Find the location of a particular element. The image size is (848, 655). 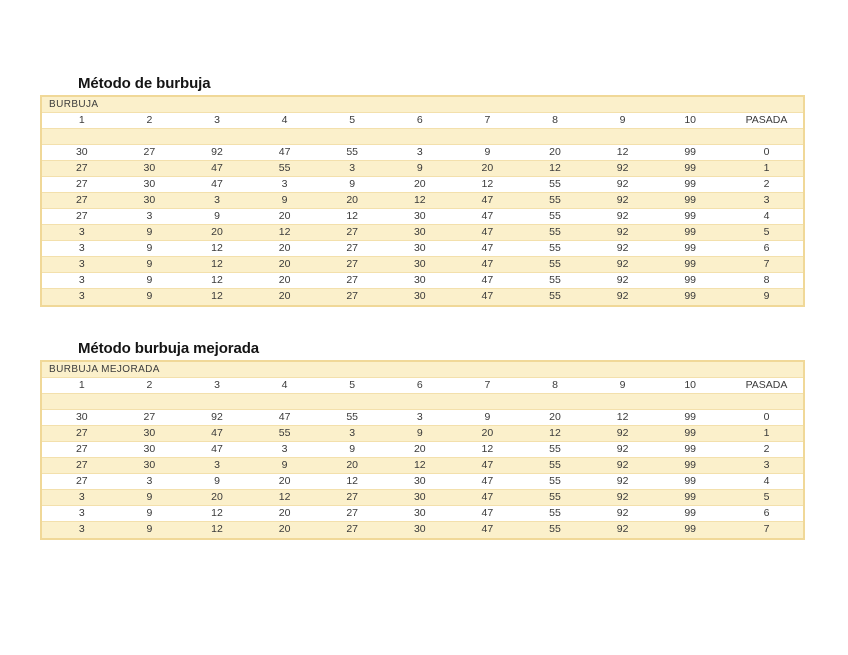

column-header-cell: 10 is located at coordinates (690, 385).